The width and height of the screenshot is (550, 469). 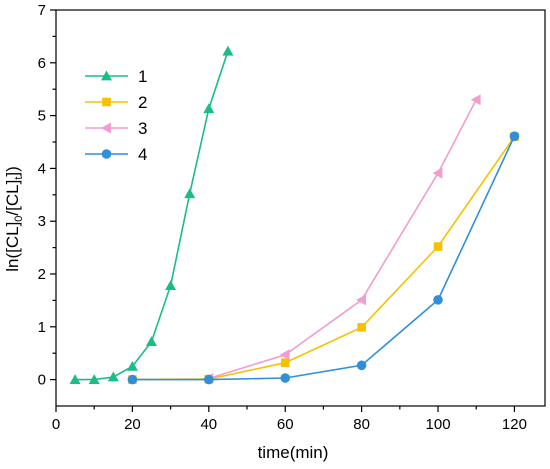 I want to click on x-tick-label: 60, so click(x=285, y=424).